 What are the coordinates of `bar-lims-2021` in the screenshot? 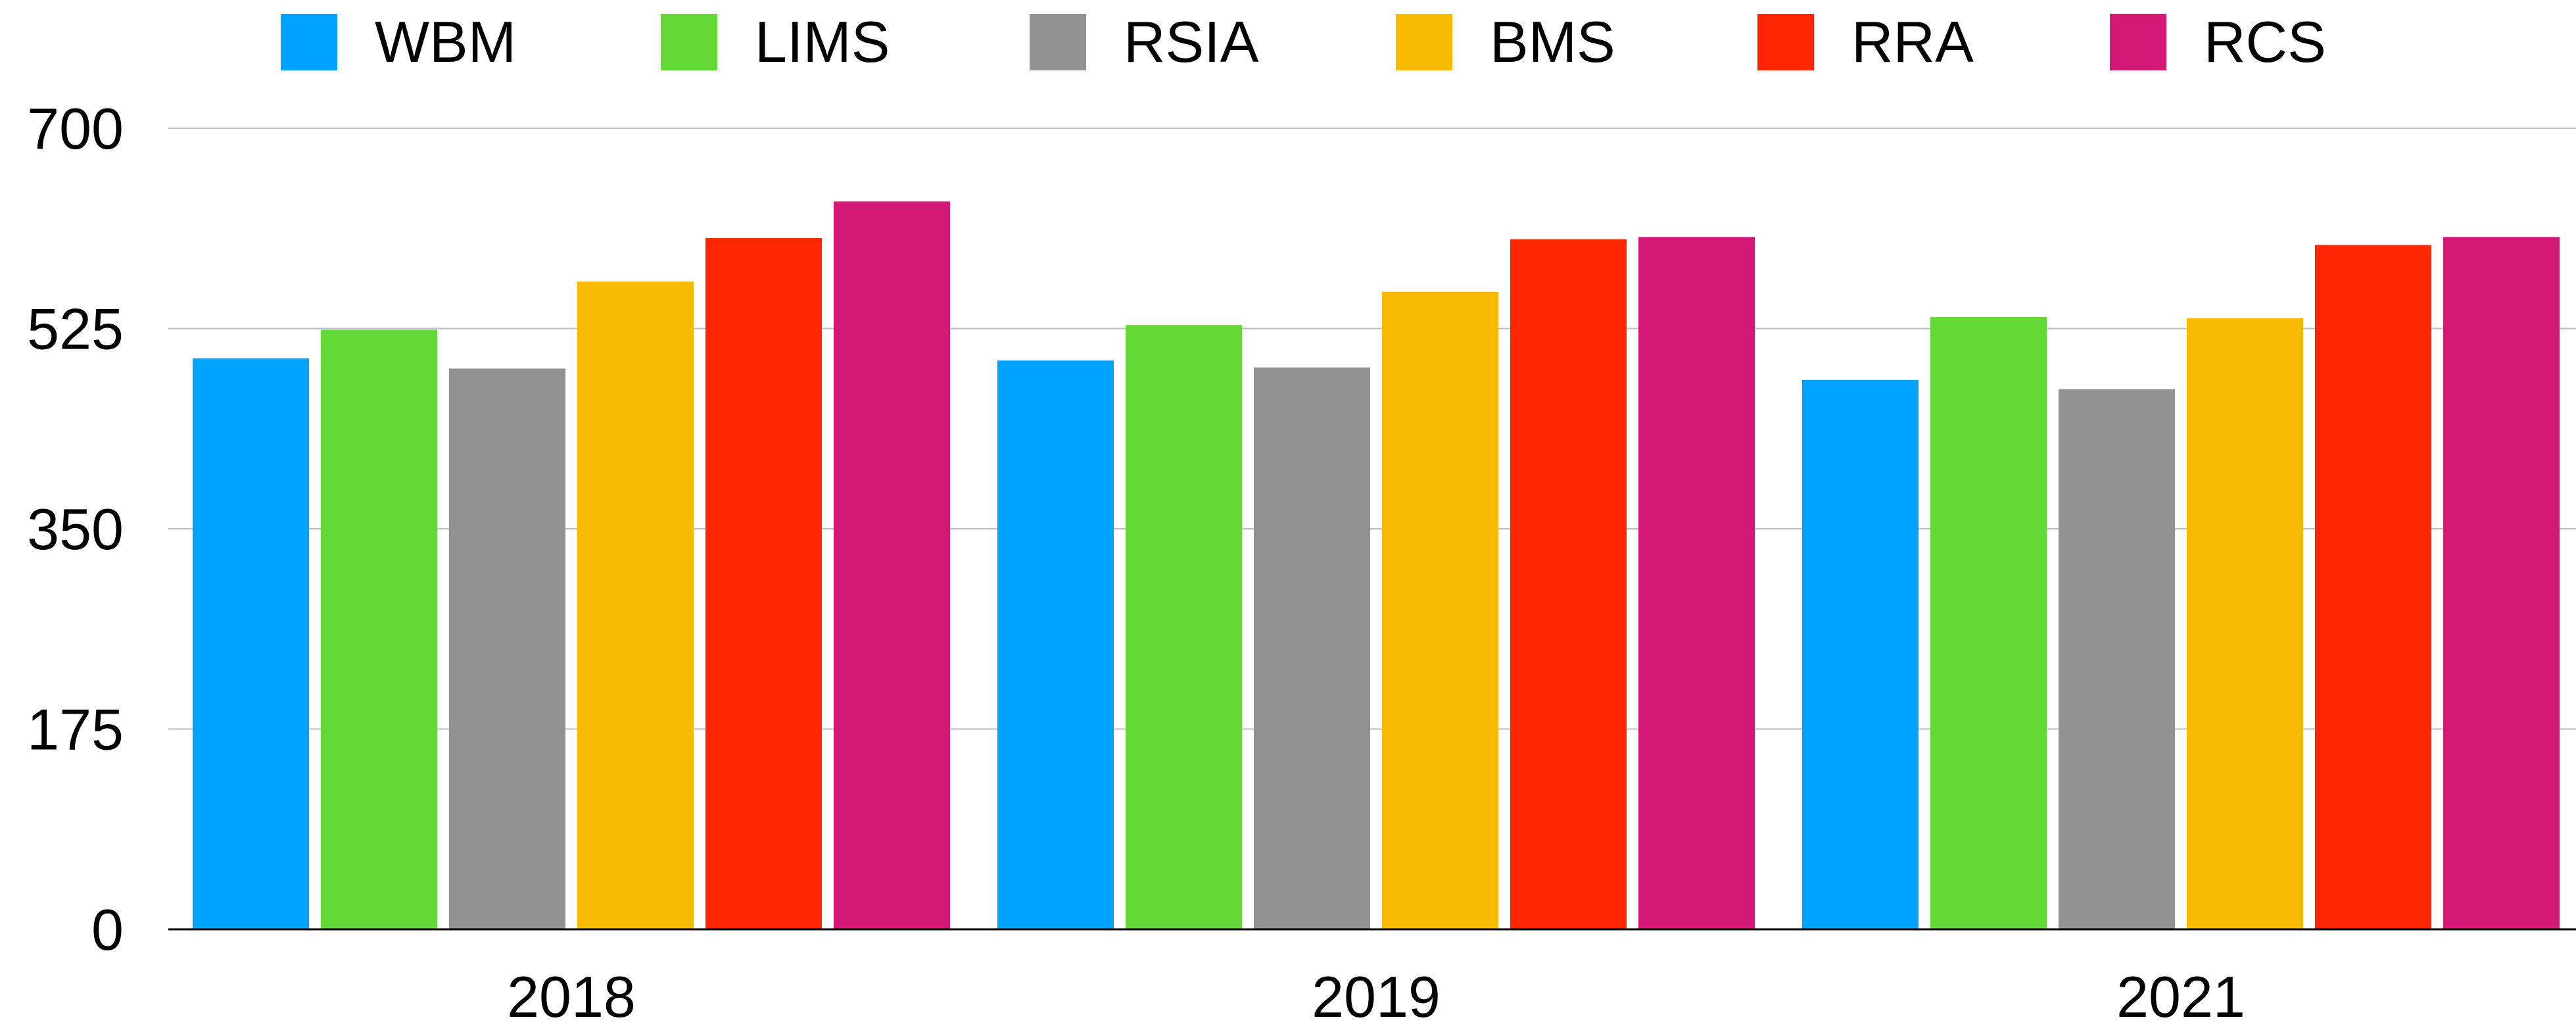 It's located at (1989, 623).